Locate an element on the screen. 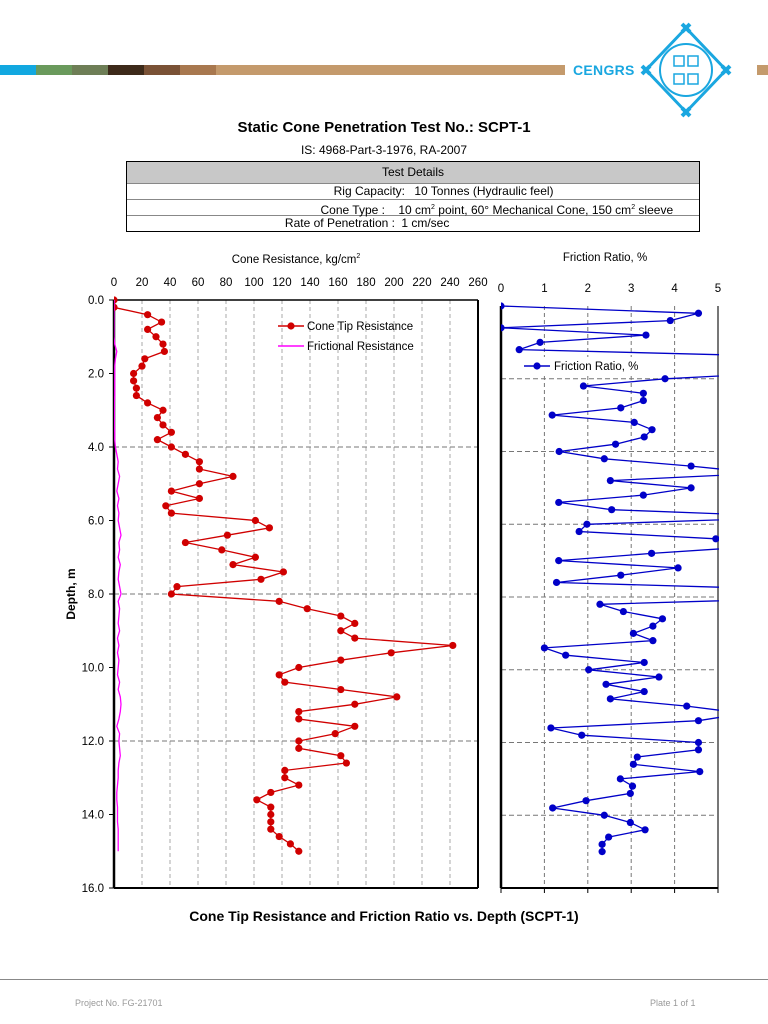 This screenshot has width=768, height=1024. rig-capacity-row: Rig Capacity: 10 Tonnes (Hydraulic feel) is located at coordinates (413, 192).